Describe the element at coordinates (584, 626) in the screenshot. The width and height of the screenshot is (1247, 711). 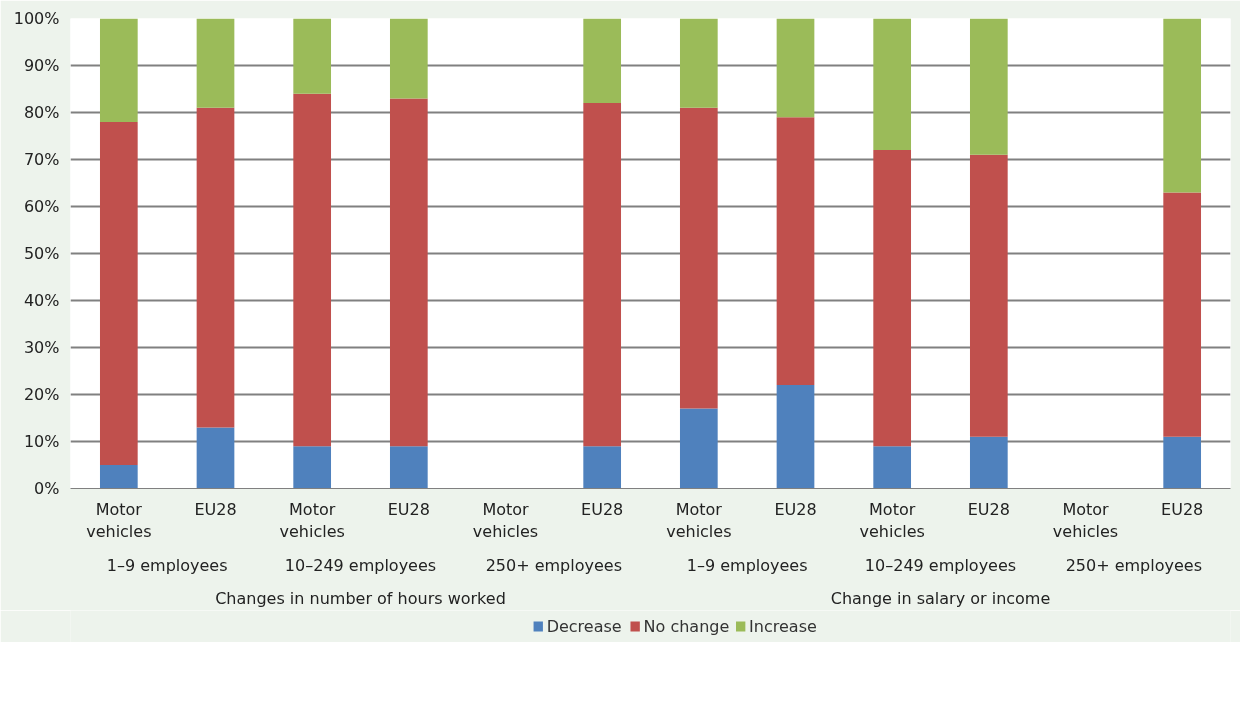
I see `legend-label: Decrease` at that location.